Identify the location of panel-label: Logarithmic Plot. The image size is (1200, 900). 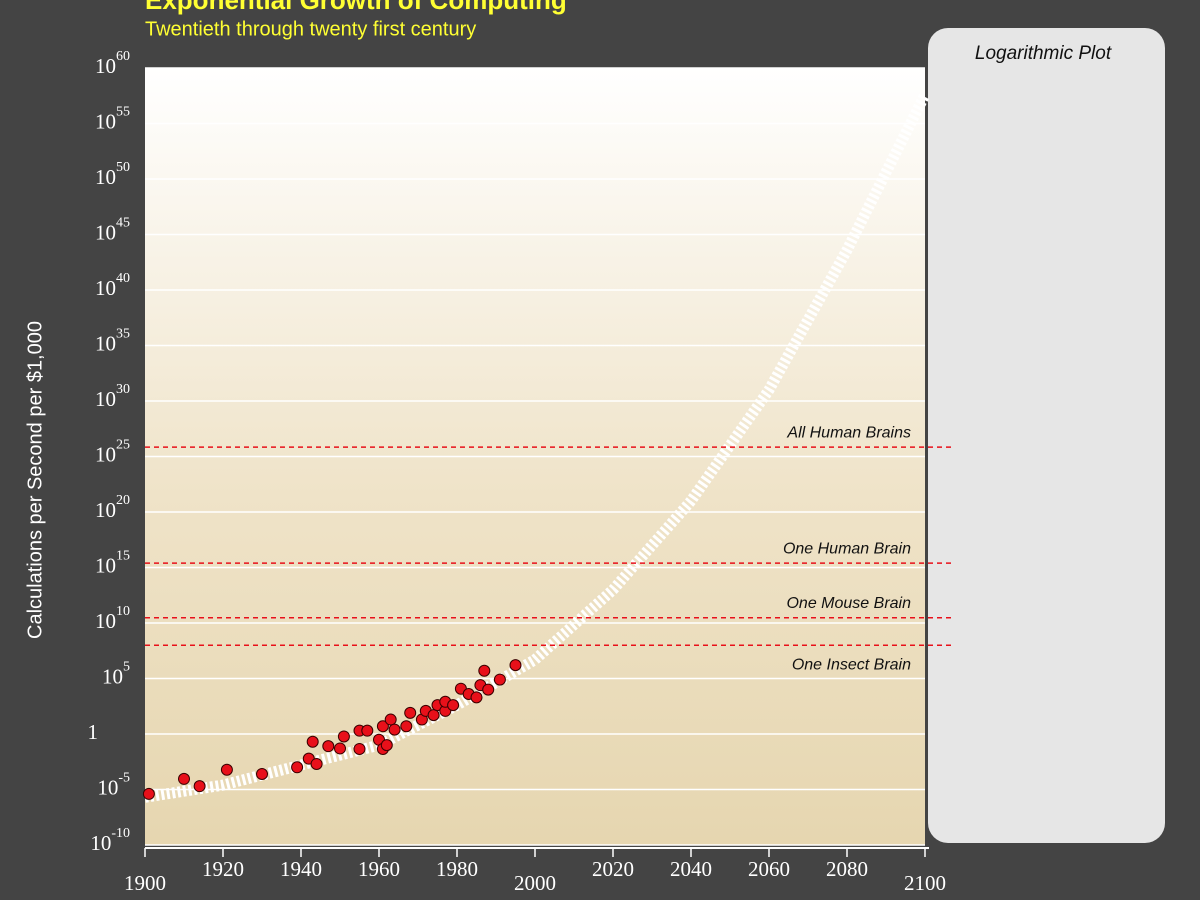
(1043, 53).